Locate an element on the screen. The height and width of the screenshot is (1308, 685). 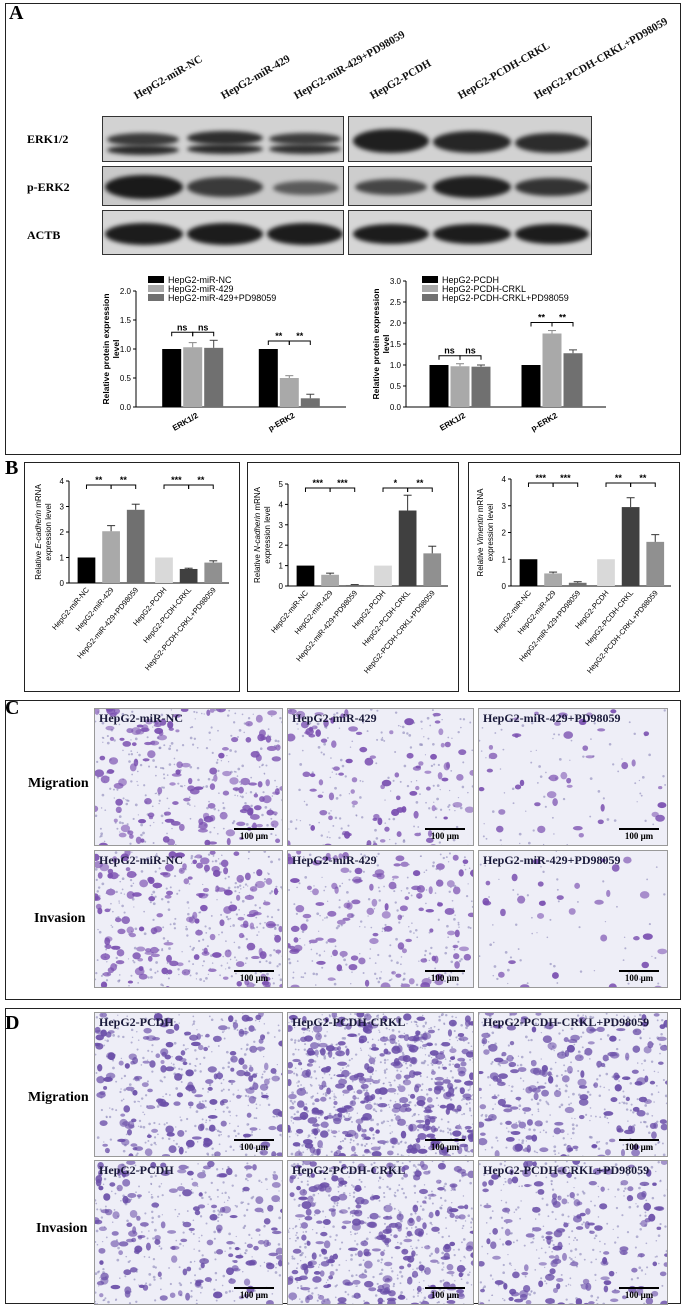
panel-a-label: A is located at coordinates (16, 13).